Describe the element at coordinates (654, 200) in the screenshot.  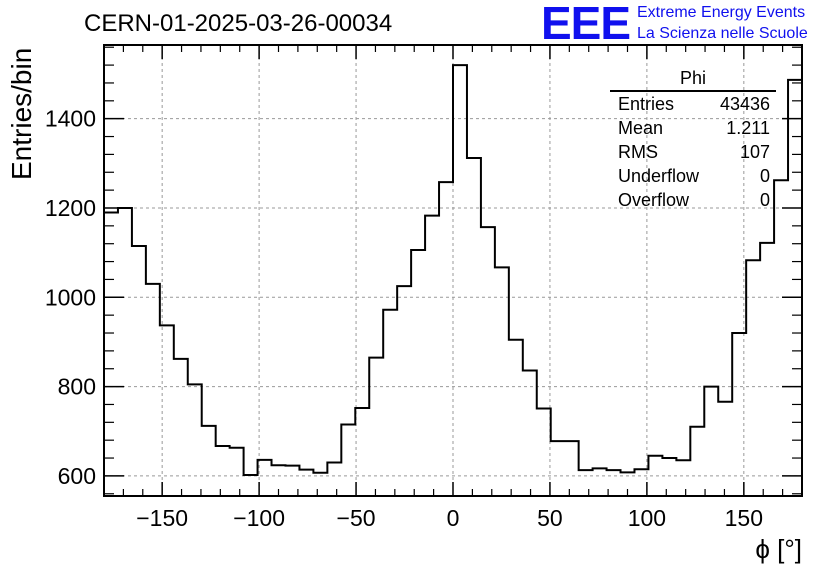
I see `stat-label: Overflow` at that location.